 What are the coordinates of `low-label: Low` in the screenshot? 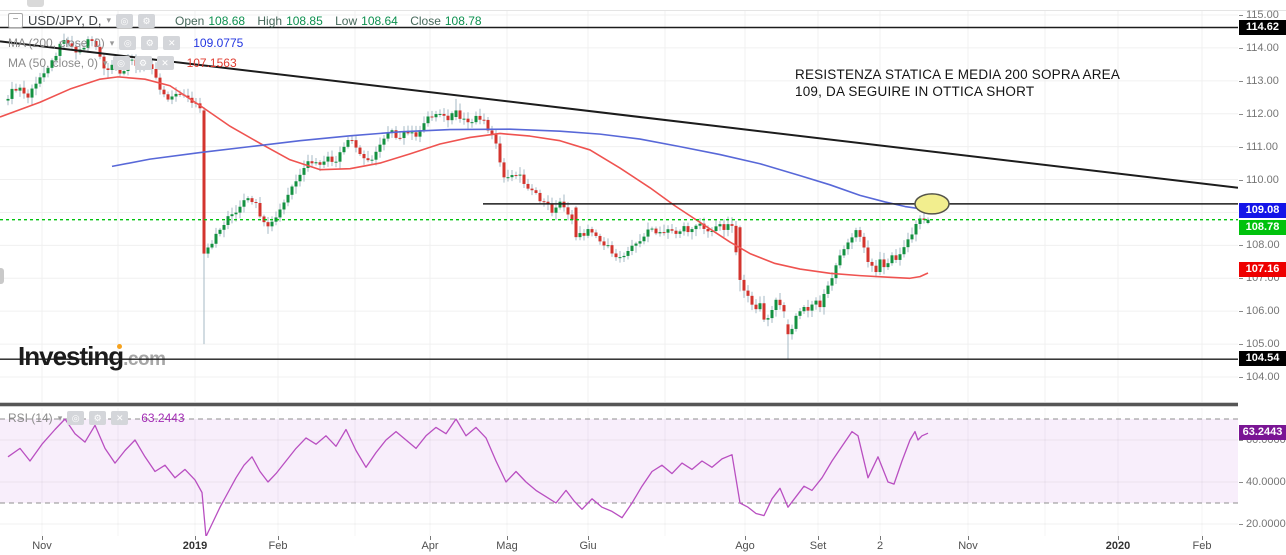 It's located at (346, 20).